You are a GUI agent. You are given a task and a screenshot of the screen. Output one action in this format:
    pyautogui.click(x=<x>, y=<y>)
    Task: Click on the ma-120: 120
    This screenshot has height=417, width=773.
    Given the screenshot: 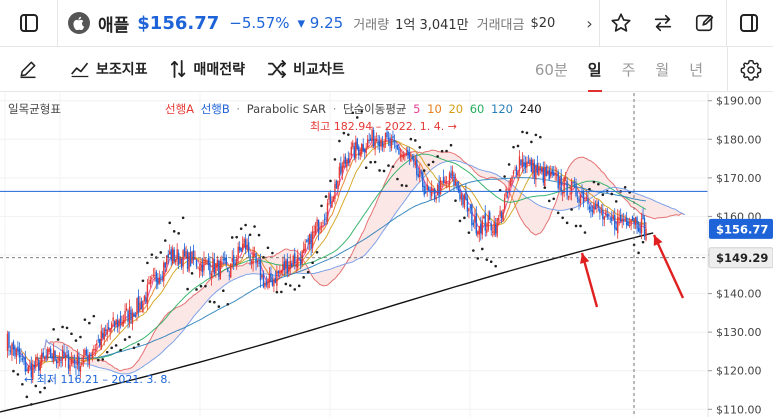 What is the action you would take?
    pyautogui.click(x=502, y=109)
    